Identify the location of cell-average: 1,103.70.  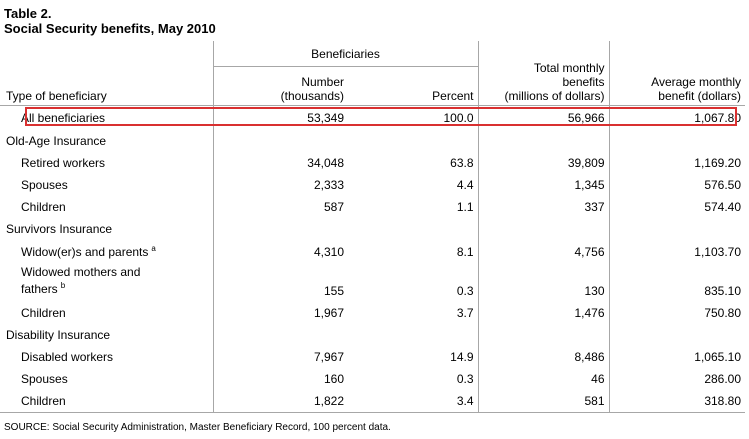
(677, 252).